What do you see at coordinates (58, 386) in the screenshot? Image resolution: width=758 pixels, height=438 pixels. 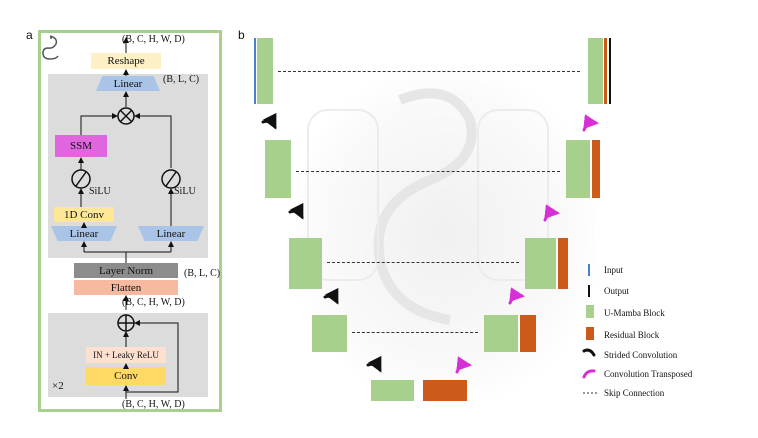 I see `repeat-label: ×2` at bounding box center [58, 386].